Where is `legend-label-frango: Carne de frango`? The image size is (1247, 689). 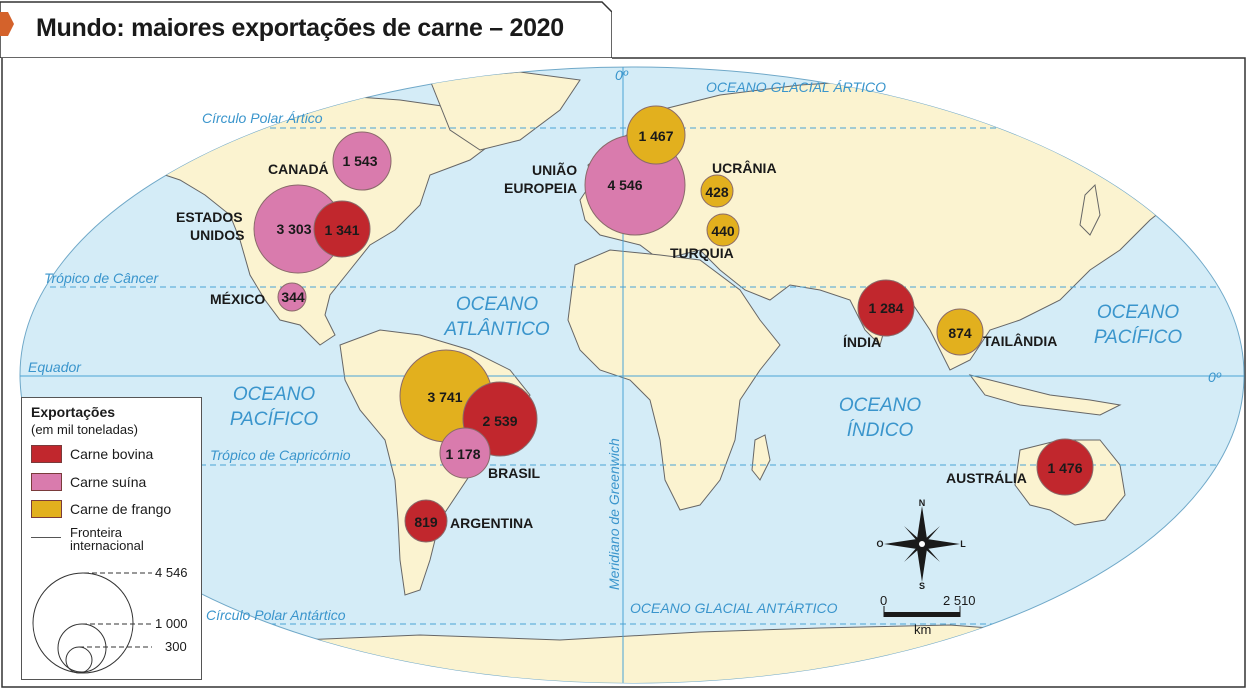
legend-label-frango: Carne de frango is located at coordinates (121, 509).